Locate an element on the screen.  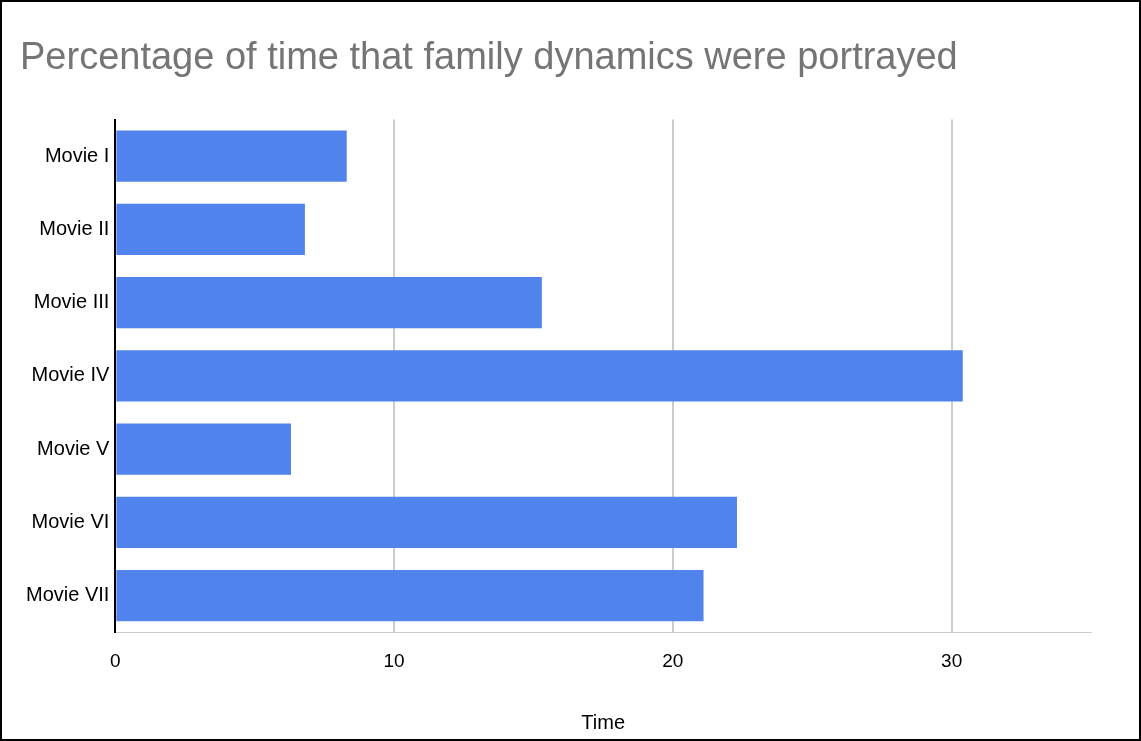
x-tick-label: 20 is located at coordinates (673, 660).